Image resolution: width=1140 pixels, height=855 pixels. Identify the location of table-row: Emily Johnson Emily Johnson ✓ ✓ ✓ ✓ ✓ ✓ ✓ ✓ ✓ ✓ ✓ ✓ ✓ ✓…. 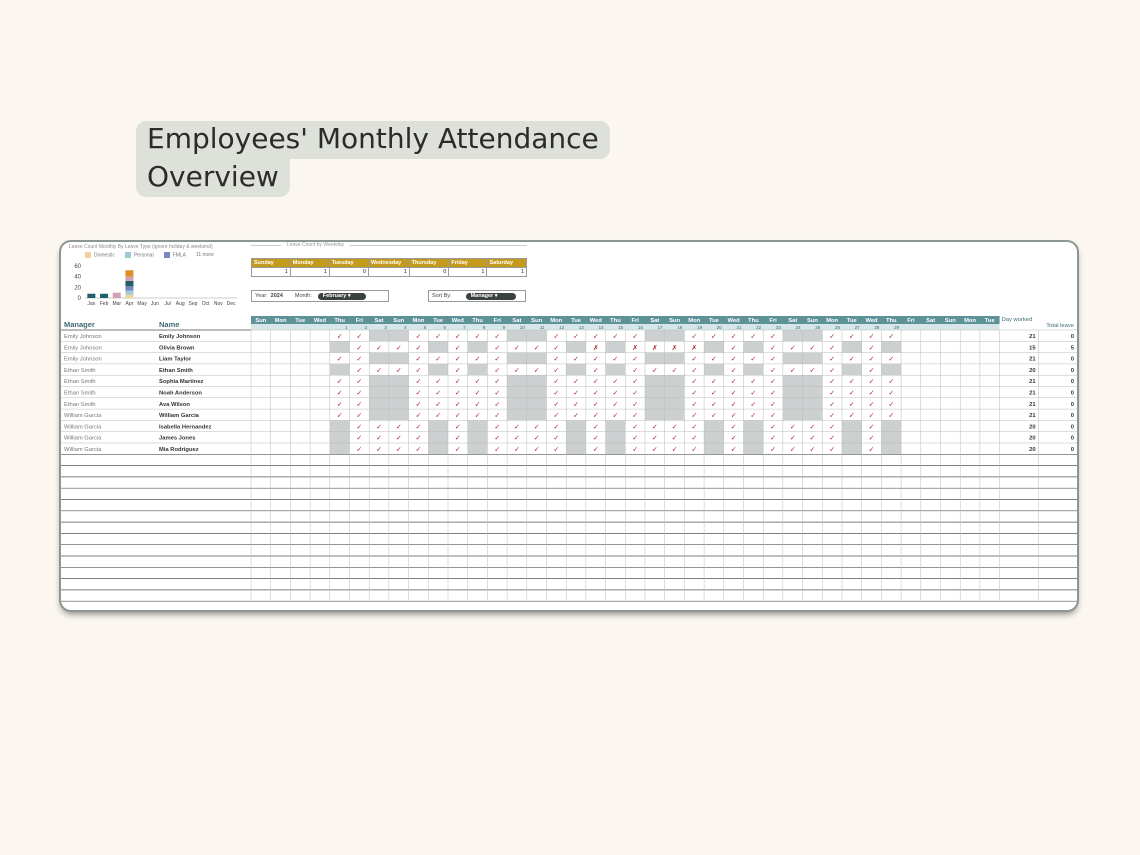
(569, 336).